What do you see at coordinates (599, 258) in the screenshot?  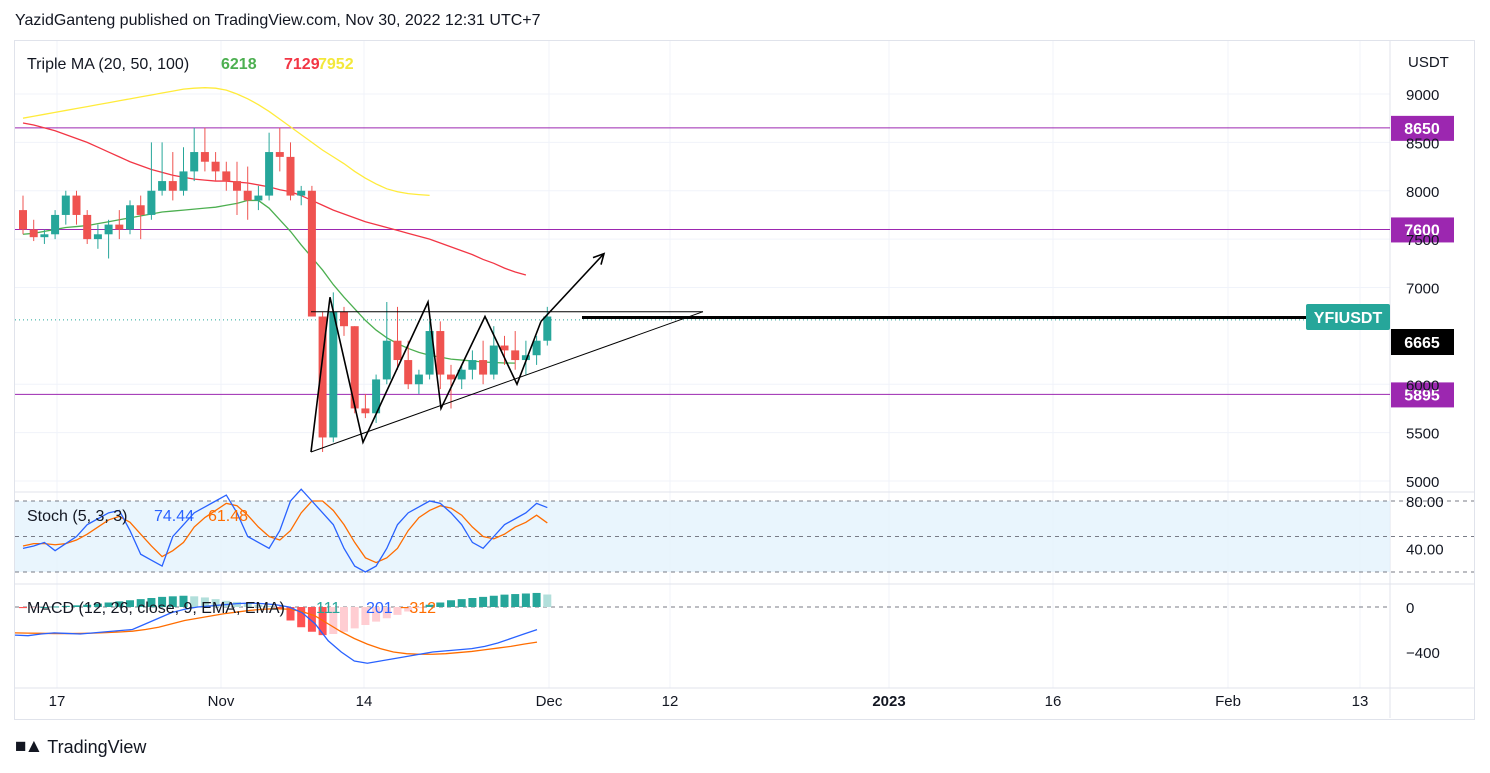 I see `arrow-head` at bounding box center [599, 258].